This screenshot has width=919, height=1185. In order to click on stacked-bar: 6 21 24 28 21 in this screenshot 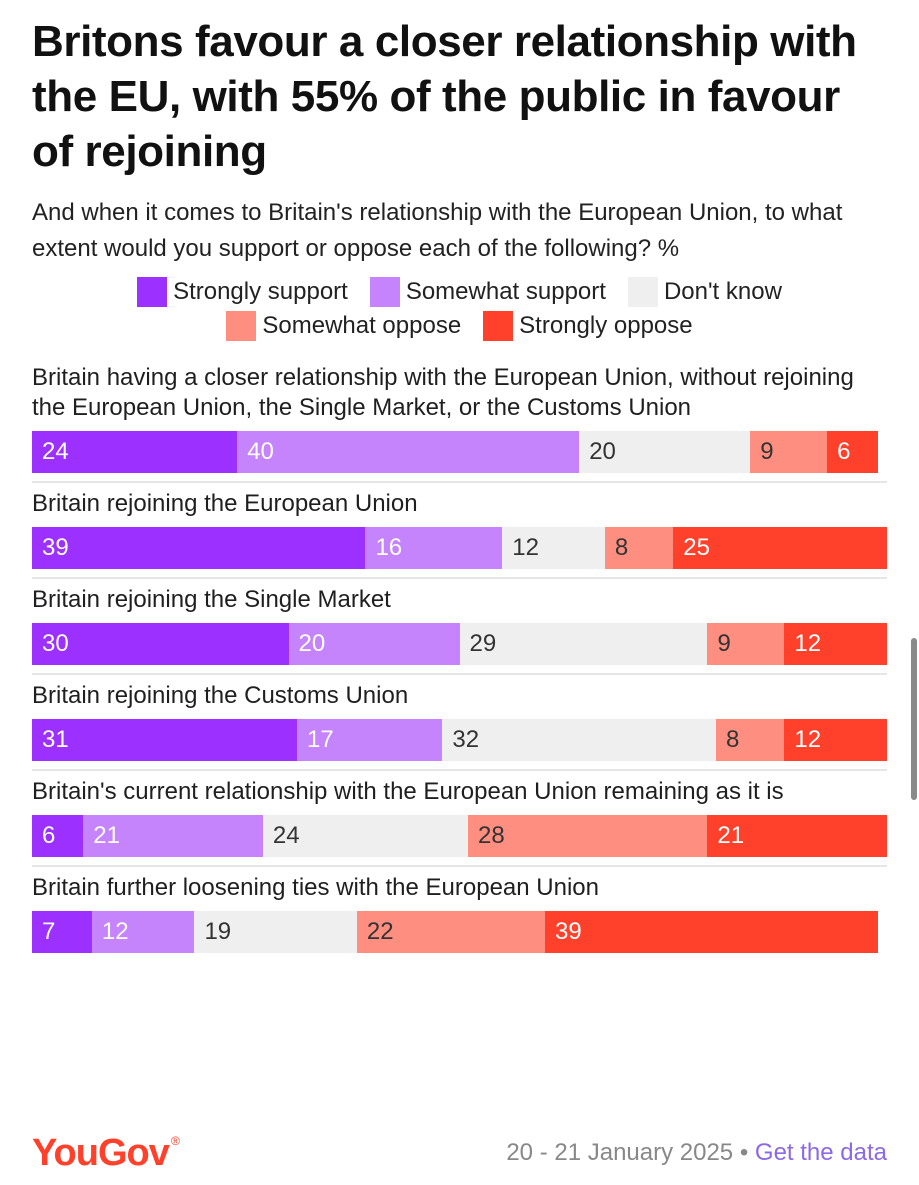, I will do `click(459, 836)`.